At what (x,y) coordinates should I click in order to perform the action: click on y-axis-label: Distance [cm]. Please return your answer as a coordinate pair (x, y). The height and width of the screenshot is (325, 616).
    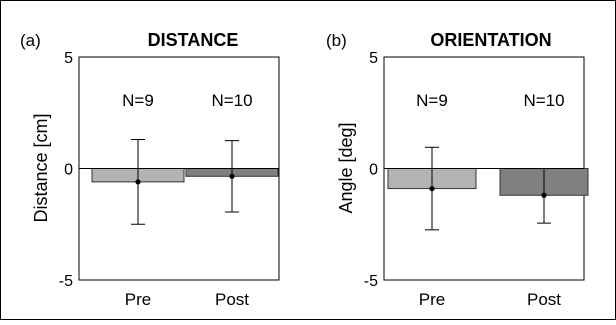
    Looking at the image, I should click on (41, 167).